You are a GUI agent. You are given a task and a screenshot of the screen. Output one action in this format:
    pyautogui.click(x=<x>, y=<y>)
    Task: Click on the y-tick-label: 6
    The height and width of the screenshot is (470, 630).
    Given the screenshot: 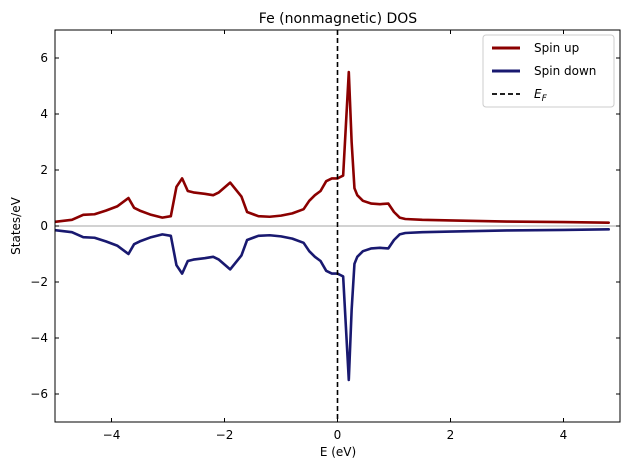 What is the action you would take?
    pyautogui.click(x=44, y=58)
    